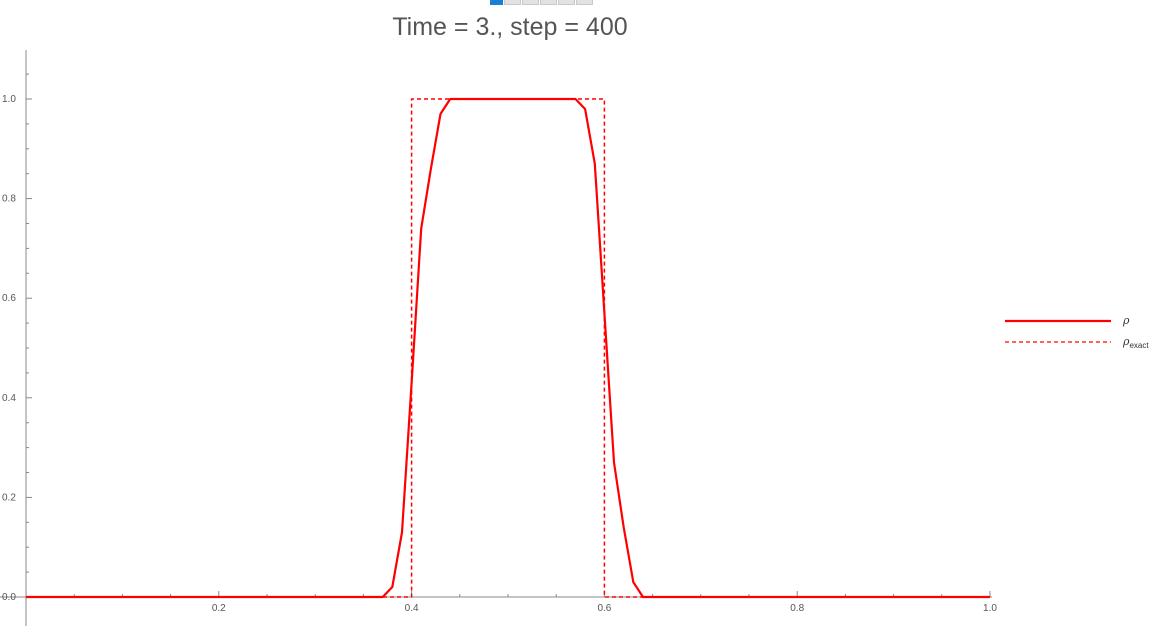 Image resolution: width=1174 pixels, height=626 pixels. I want to click on animation-frame-slider, so click(541, 2).